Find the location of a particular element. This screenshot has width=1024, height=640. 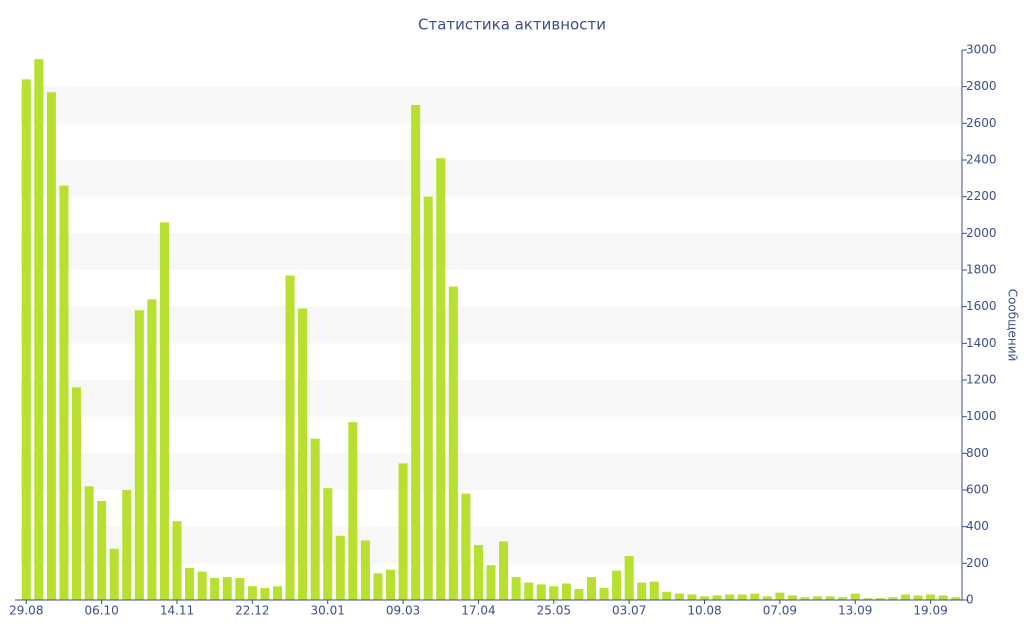

x-tick-label: 17.04 is located at coordinates (478, 611).